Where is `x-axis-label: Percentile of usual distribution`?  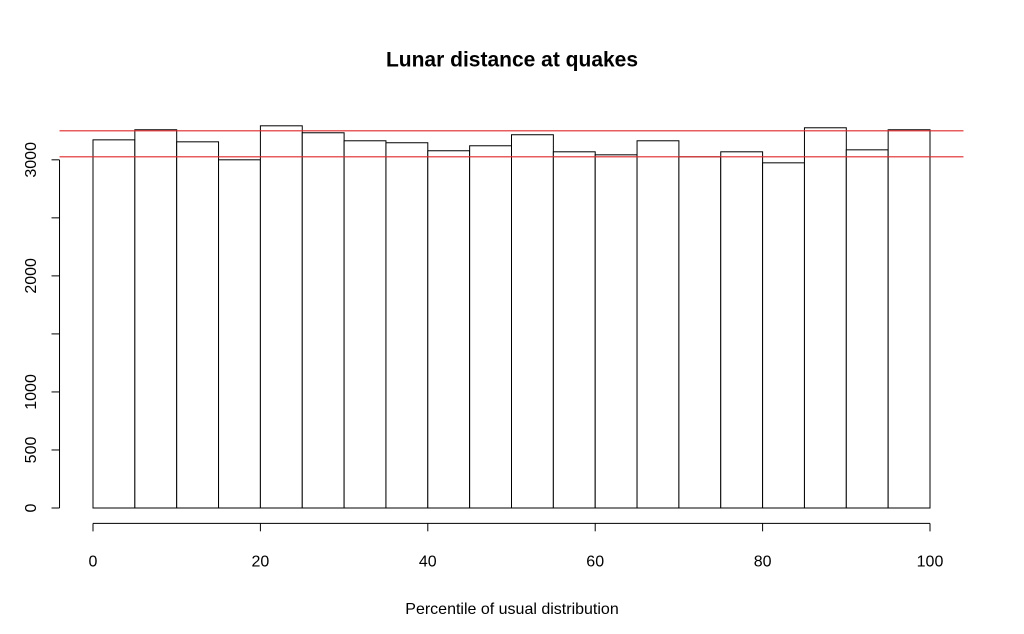 x-axis-label: Percentile of usual distribution is located at coordinates (511, 609).